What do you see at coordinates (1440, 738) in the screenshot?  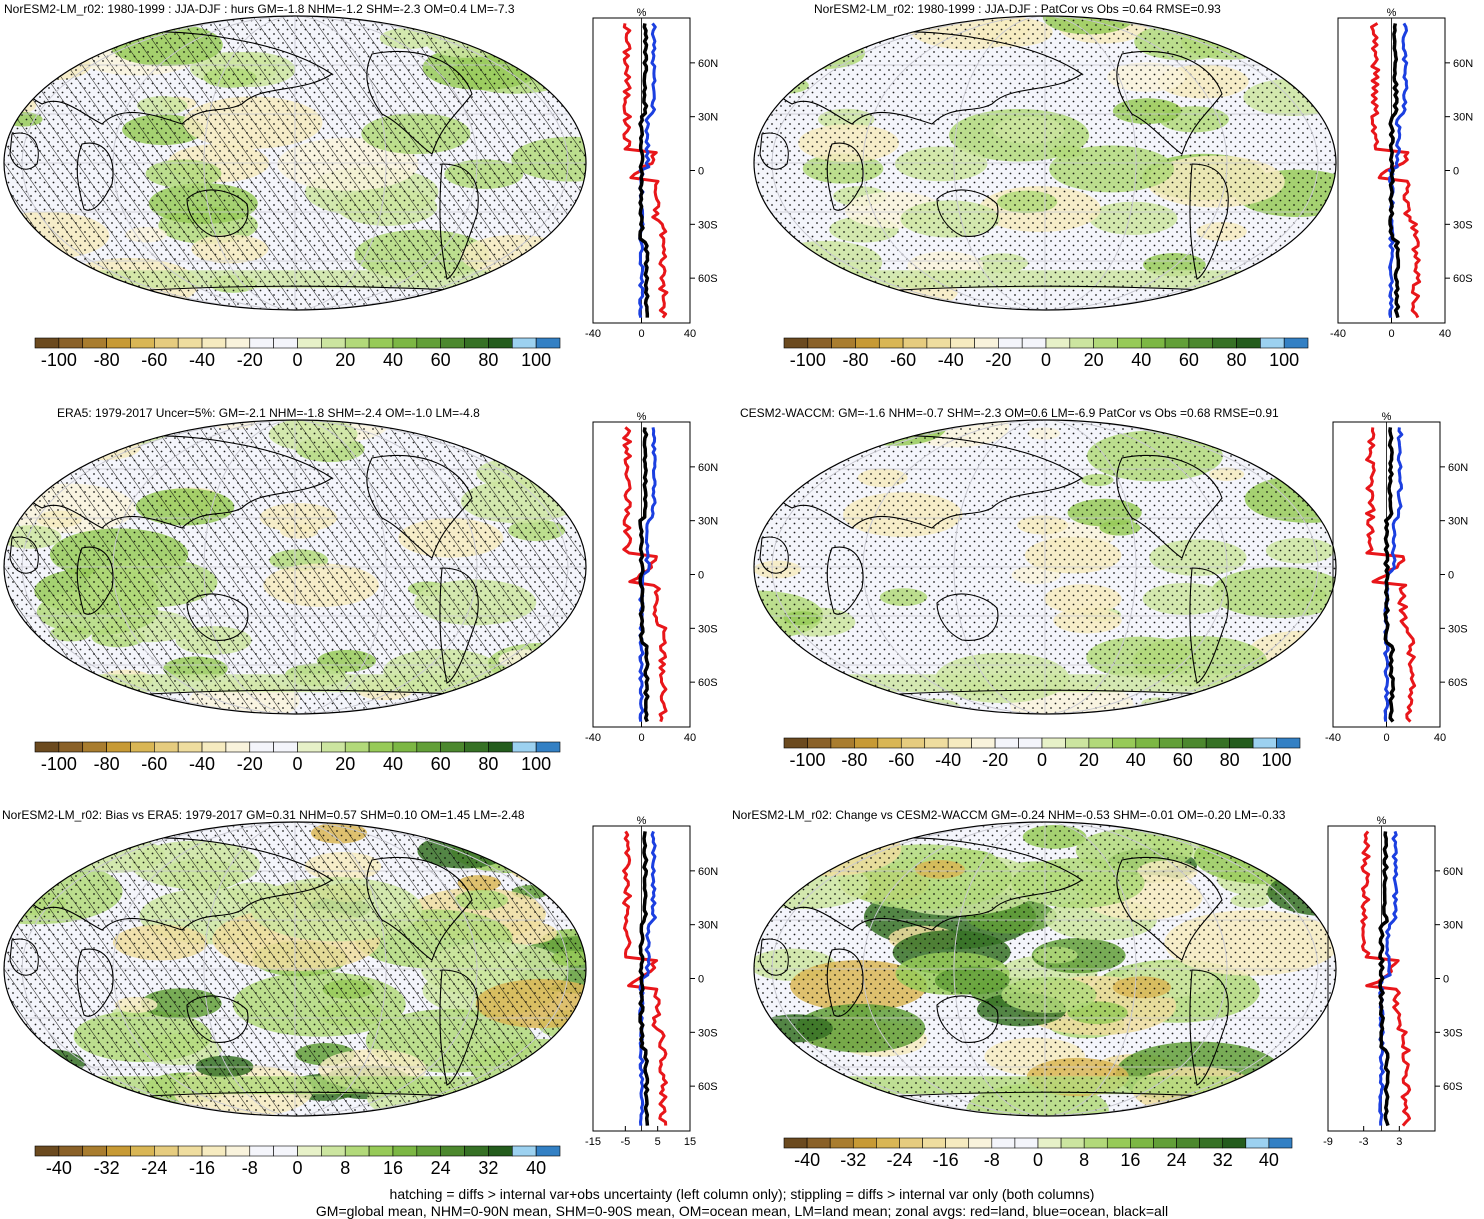 I see `zonal-x-tick-label: 40` at bounding box center [1440, 738].